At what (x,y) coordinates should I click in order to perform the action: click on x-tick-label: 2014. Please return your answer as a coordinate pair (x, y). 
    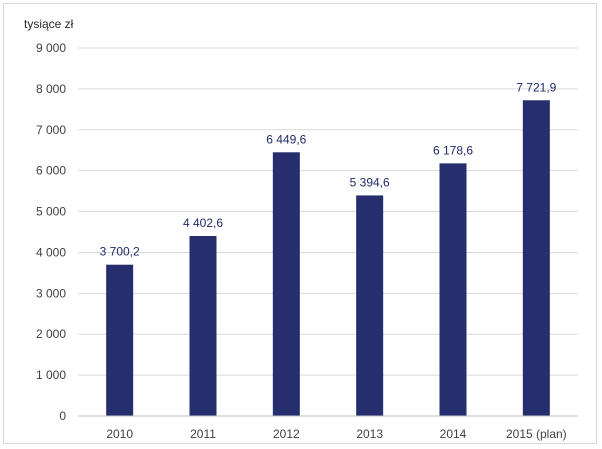
    Looking at the image, I should click on (453, 434).